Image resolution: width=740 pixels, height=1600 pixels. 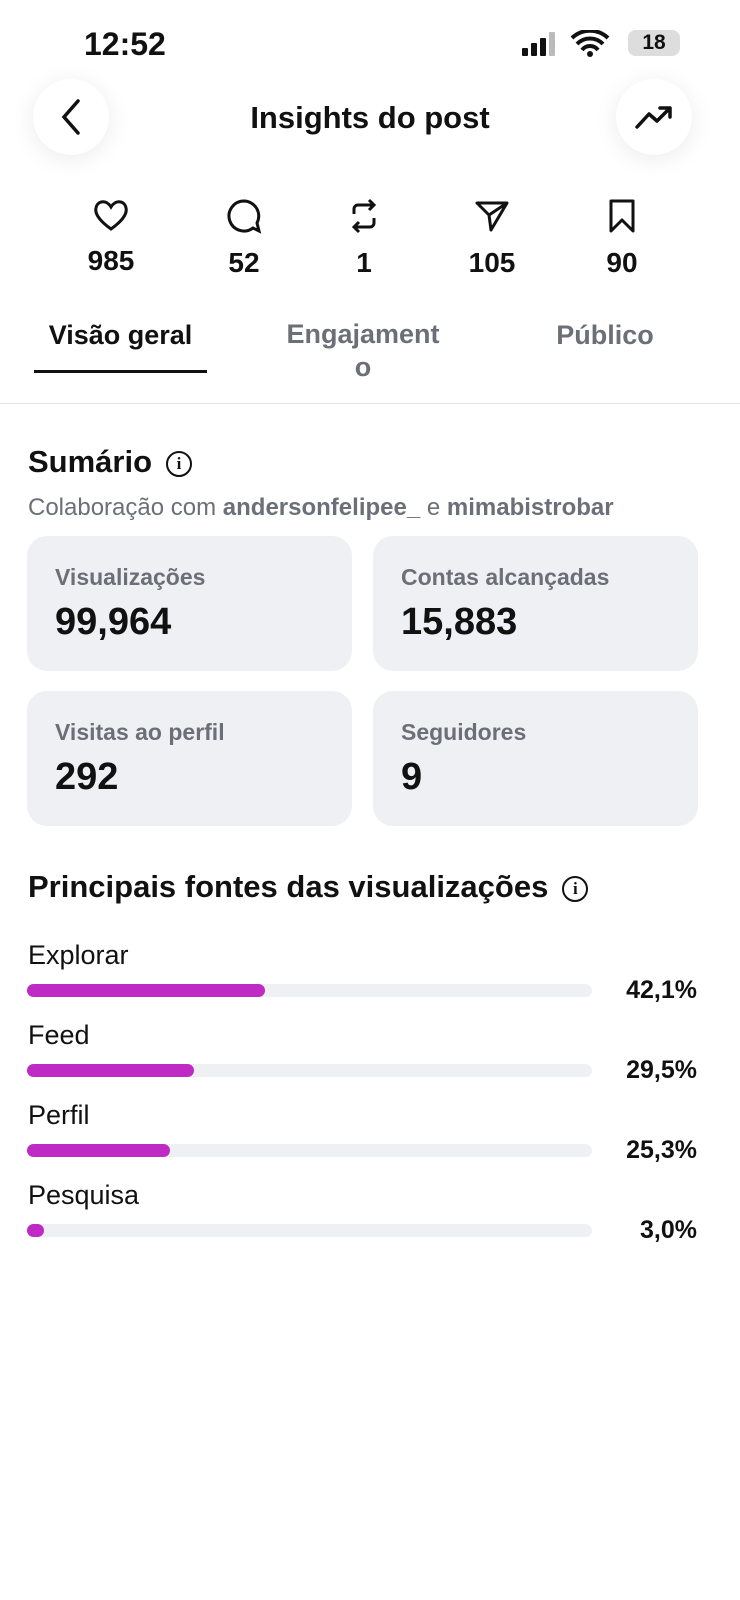 I want to click on stat-value: 985, so click(x=111, y=260).